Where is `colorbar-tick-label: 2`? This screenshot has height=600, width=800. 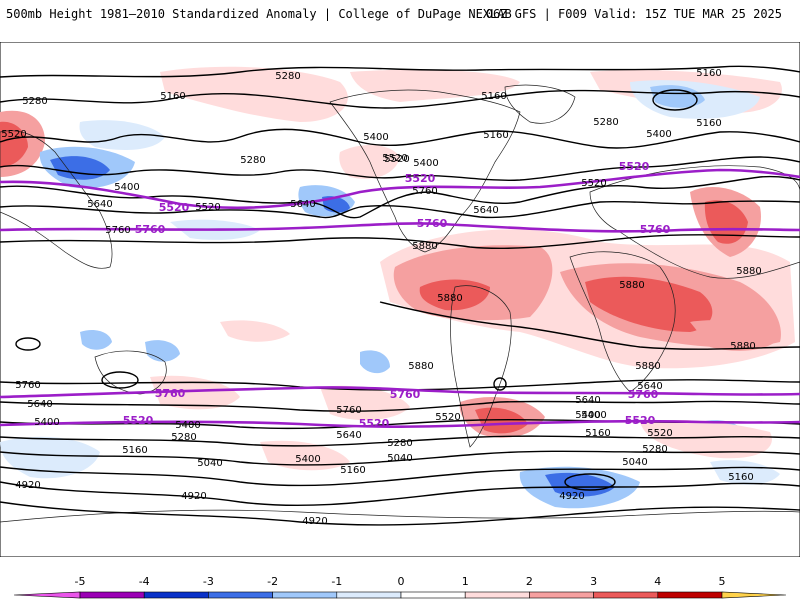 colorbar-tick-label: 2 is located at coordinates (529, 581).